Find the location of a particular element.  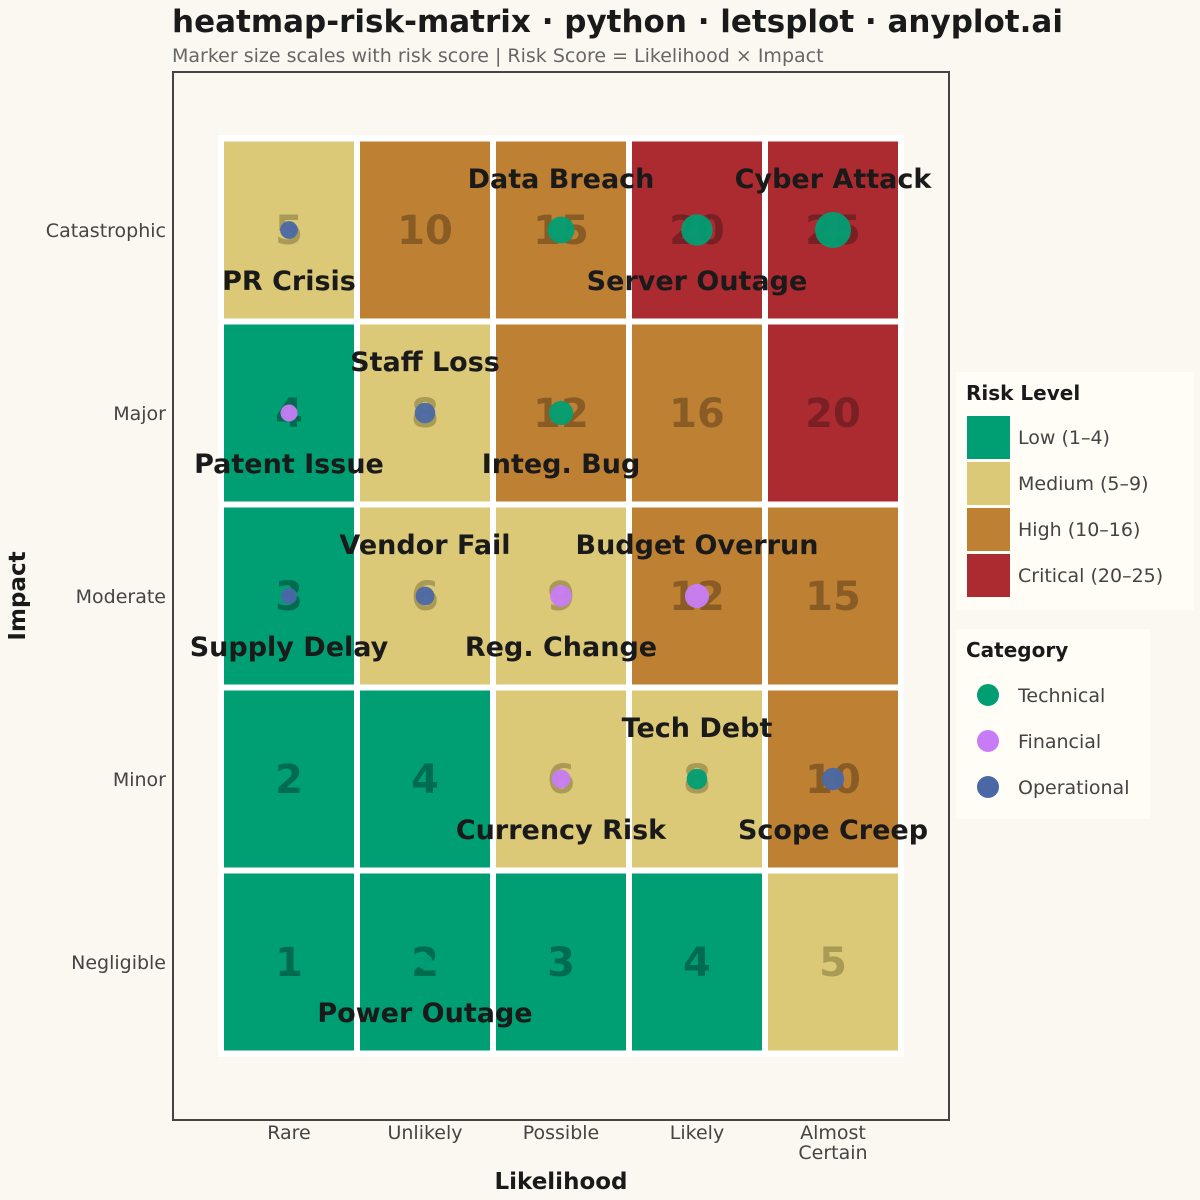

cell-score-label: 5 is located at coordinates (833, 963).